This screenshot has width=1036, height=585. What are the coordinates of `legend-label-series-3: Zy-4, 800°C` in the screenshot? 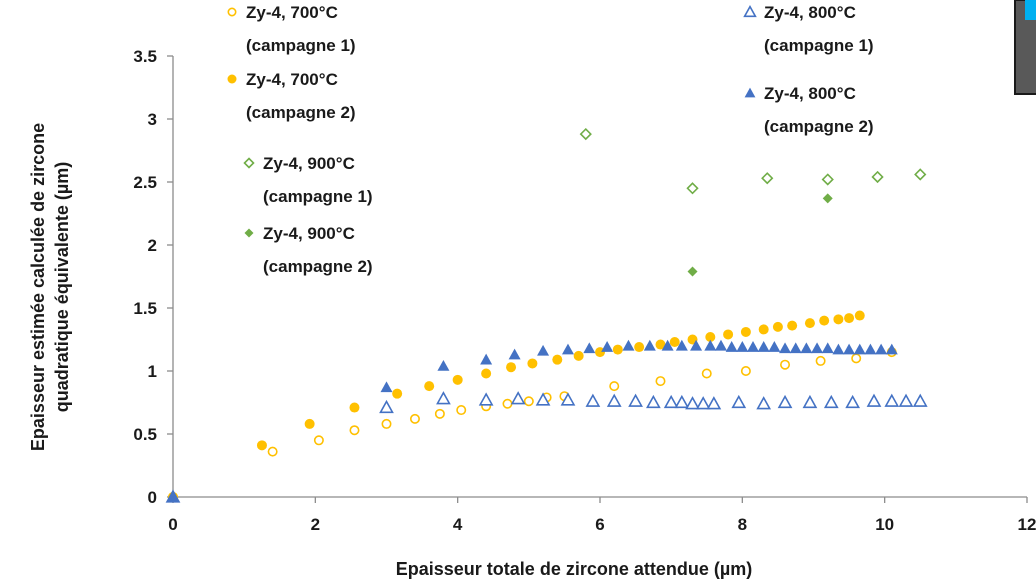 It's located at (810, 12).